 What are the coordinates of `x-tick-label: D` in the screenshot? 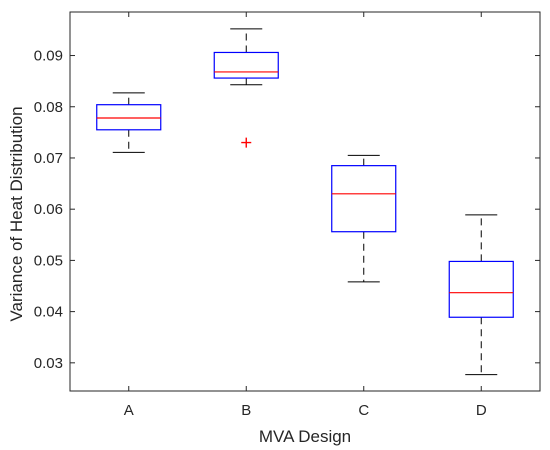 It's located at (481, 410).